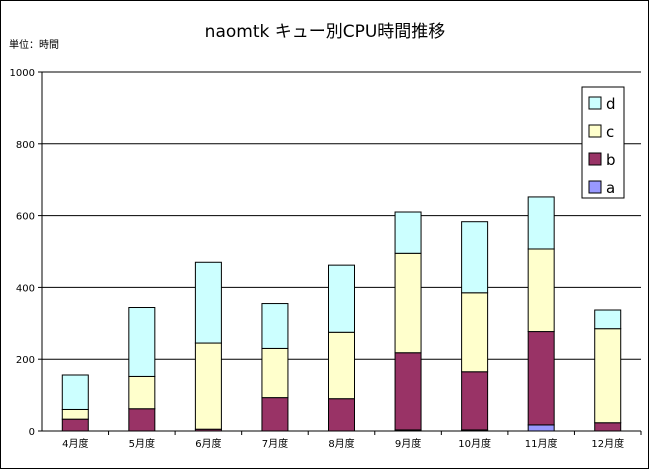 This screenshot has width=649, height=470. Describe the element at coordinates (325, 32) in the screenshot. I see `chart-title: naomtk キュー別CPU時間推移` at that location.